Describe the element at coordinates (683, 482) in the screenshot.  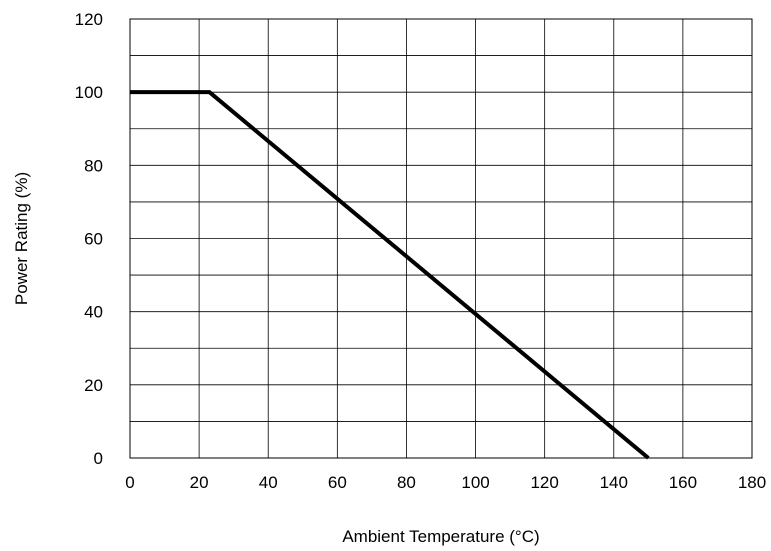
I see `x-tick-label: 160` at that location.